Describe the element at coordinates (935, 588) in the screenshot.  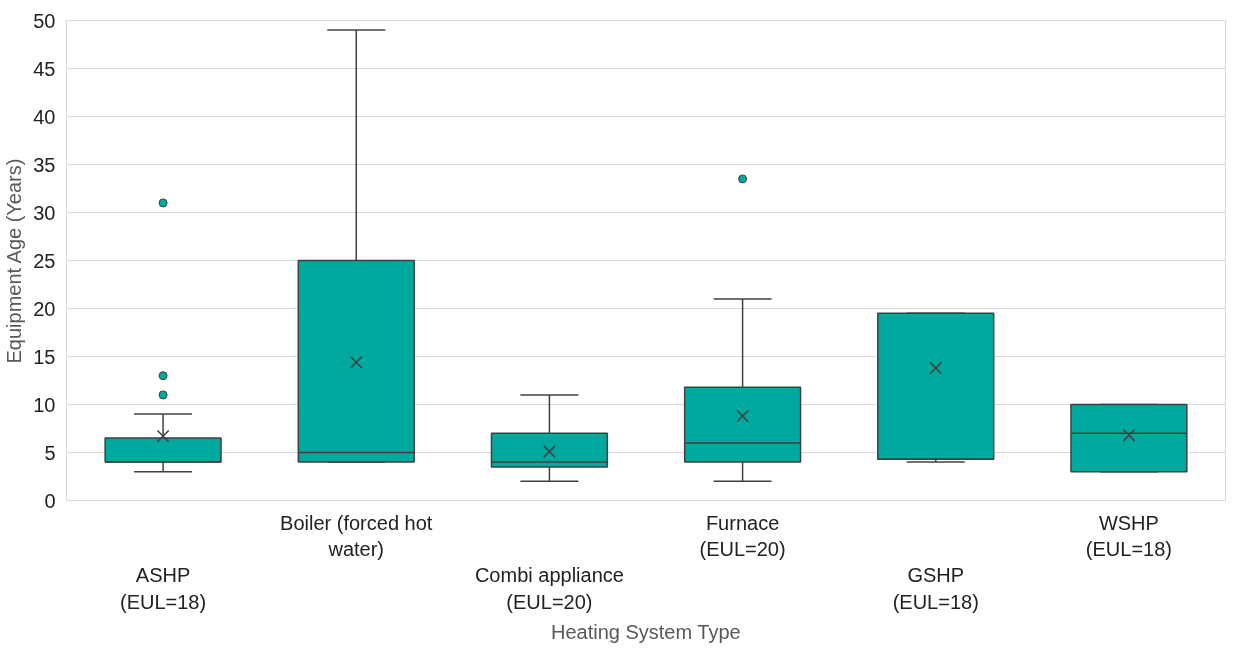
I see `x-tick-label: GSHP (EUL=18)` at that location.